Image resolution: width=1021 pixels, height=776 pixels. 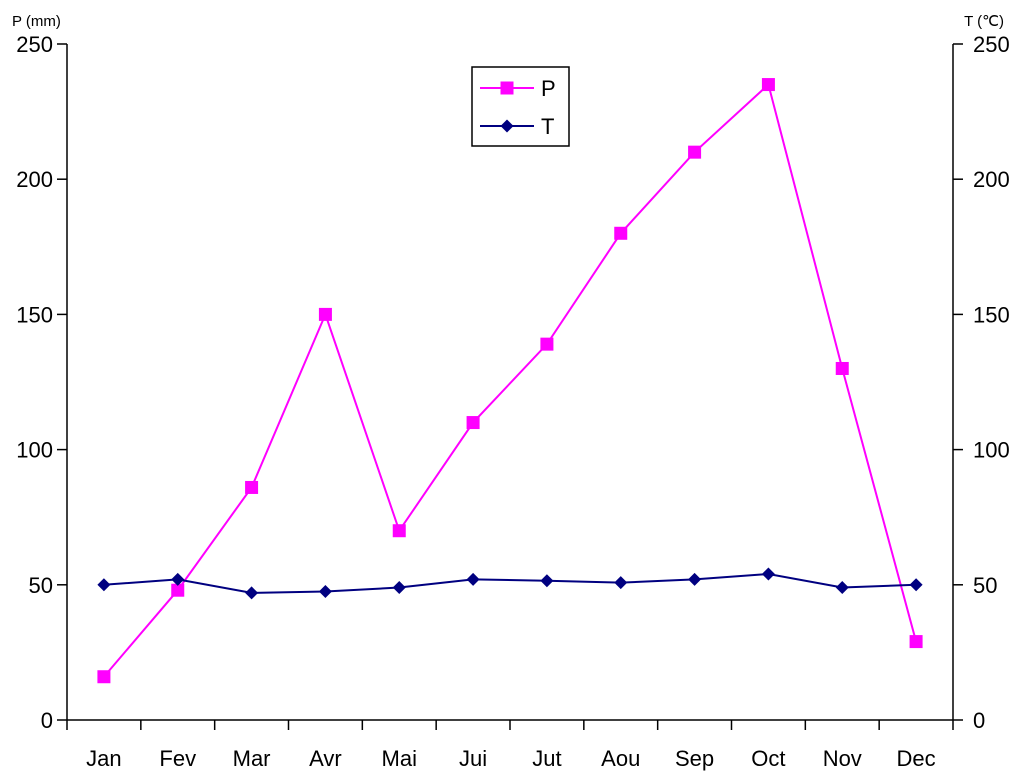 What do you see at coordinates (842, 758) in the screenshot?
I see `x-category-label: Nov` at bounding box center [842, 758].